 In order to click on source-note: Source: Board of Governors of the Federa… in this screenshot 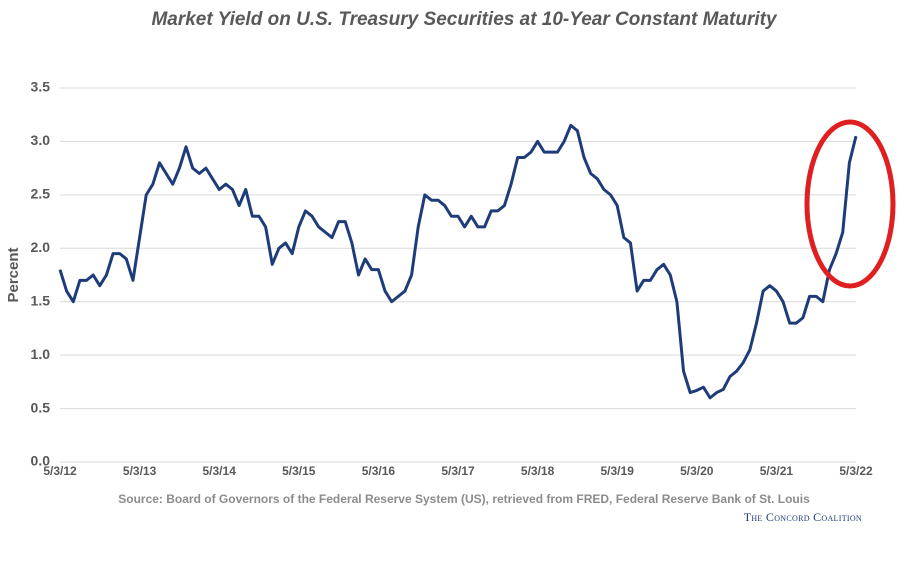, I will do `click(464, 499)`.